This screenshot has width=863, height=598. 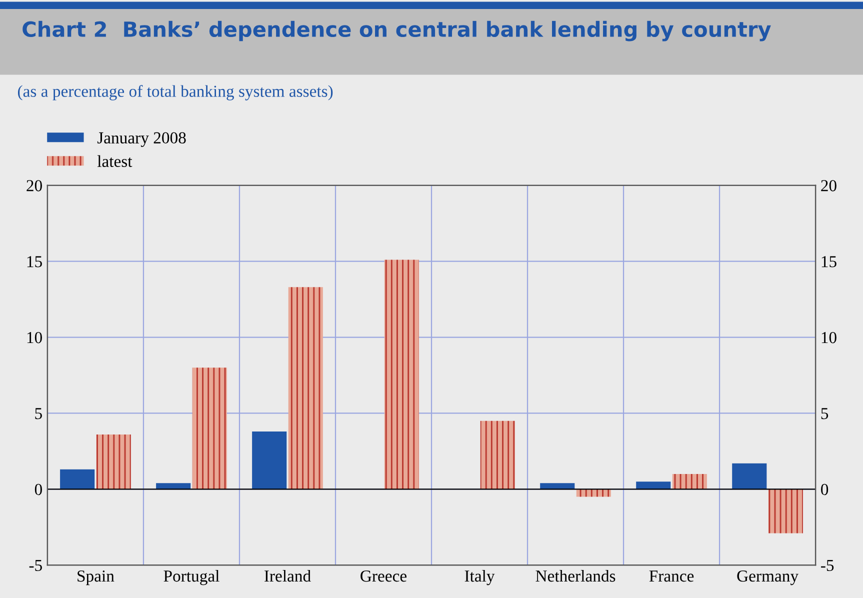 I want to click on x-tick-label: Germany, so click(x=767, y=578).